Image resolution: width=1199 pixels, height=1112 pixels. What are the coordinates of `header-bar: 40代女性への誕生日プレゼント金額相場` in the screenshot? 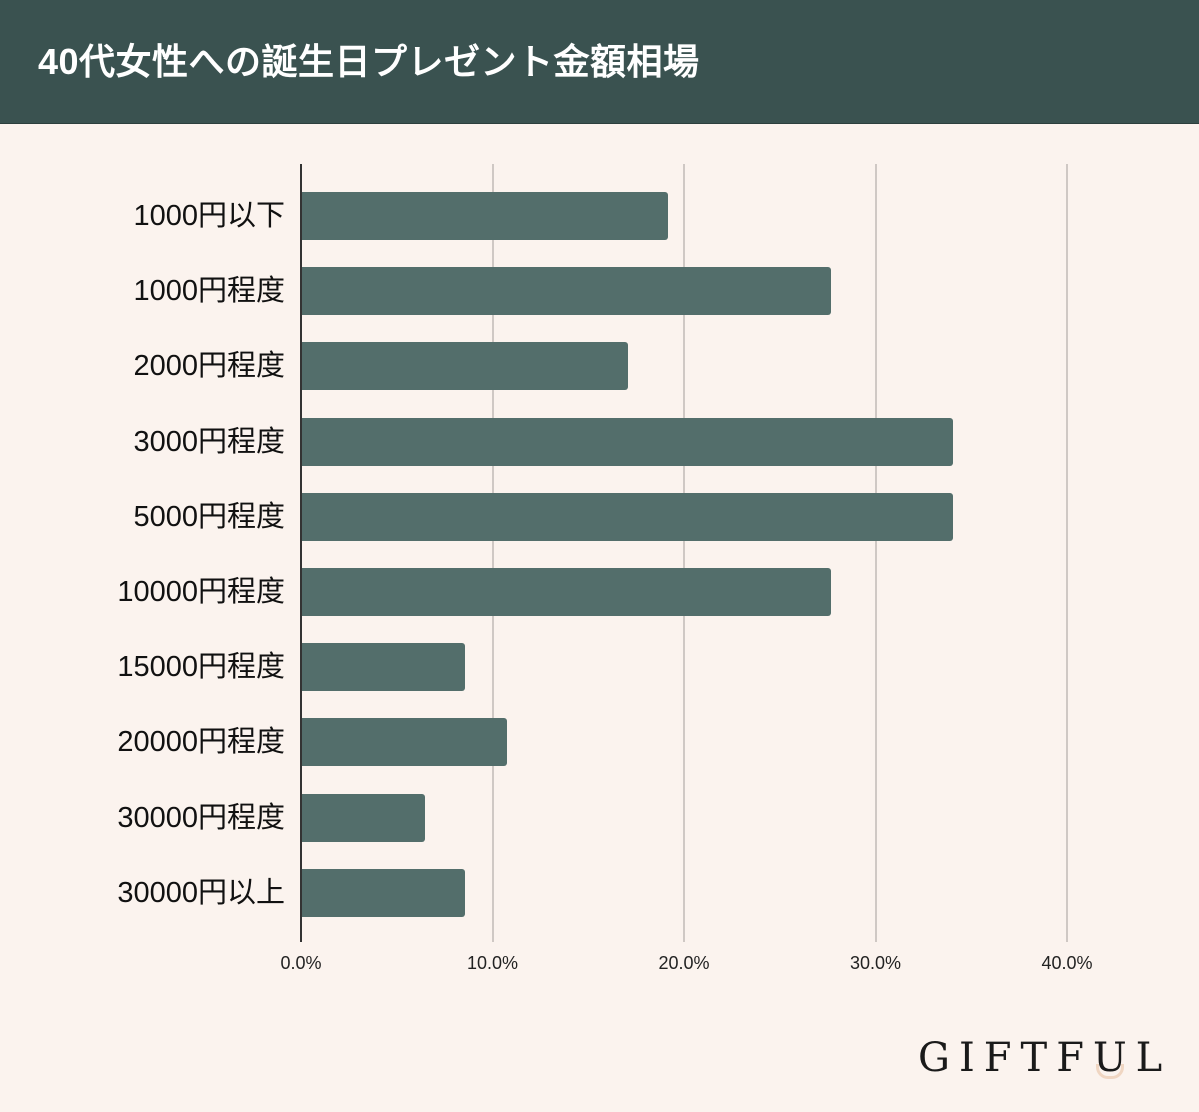 It's located at (599, 62).